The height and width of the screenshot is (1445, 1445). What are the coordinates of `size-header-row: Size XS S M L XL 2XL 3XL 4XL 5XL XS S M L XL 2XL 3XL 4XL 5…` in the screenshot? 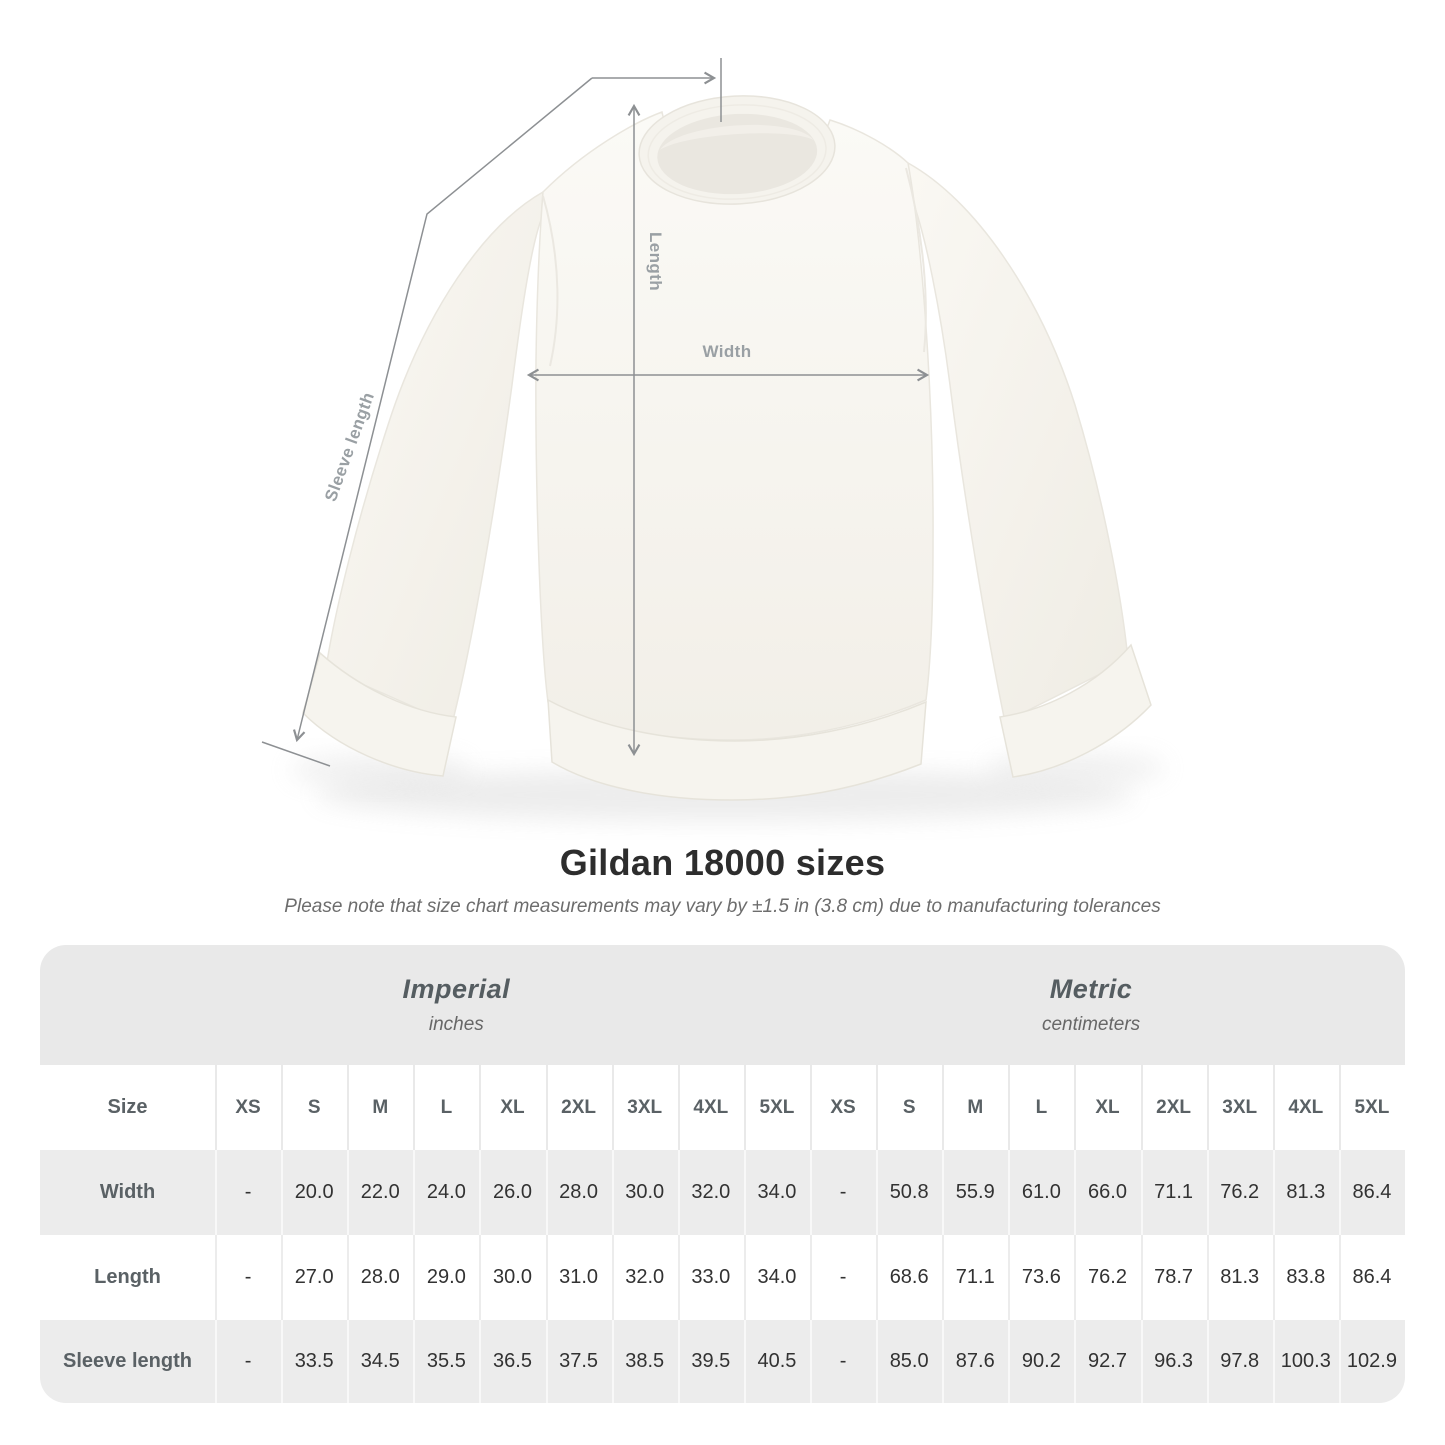 It's located at (722, 1107).